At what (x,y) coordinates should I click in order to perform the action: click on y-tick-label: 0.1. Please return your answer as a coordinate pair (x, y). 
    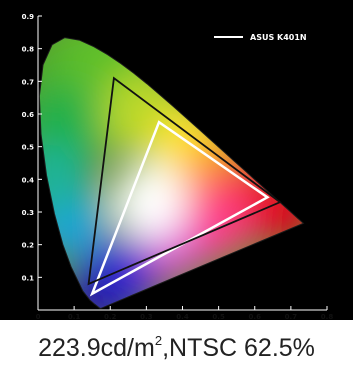
    Looking at the image, I should click on (28, 278).